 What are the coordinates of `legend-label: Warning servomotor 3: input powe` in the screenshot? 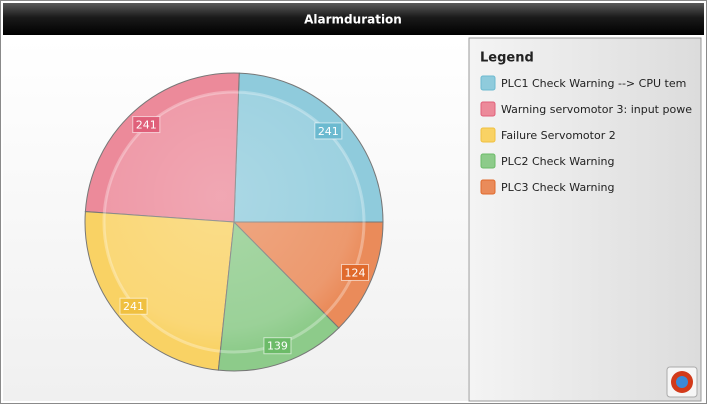 It's located at (596, 109).